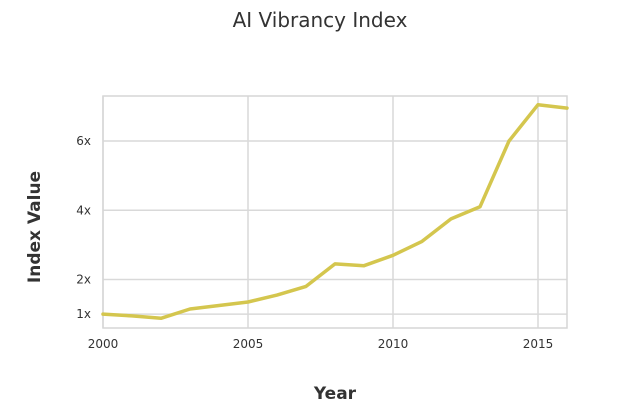 This screenshot has width=640, height=412. I want to click on x-axis-title: Year, so click(335, 394).